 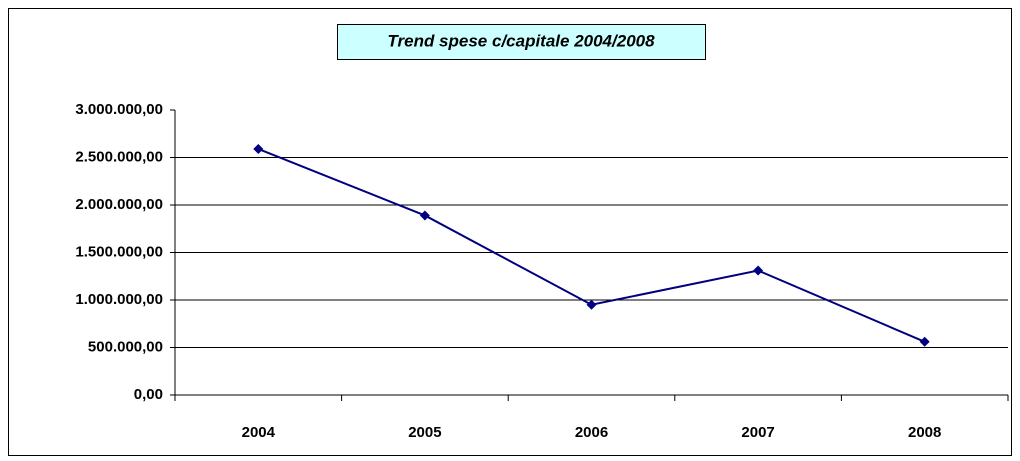 I want to click on y-tick-label: 2.000.000,00, so click(x=119, y=204).